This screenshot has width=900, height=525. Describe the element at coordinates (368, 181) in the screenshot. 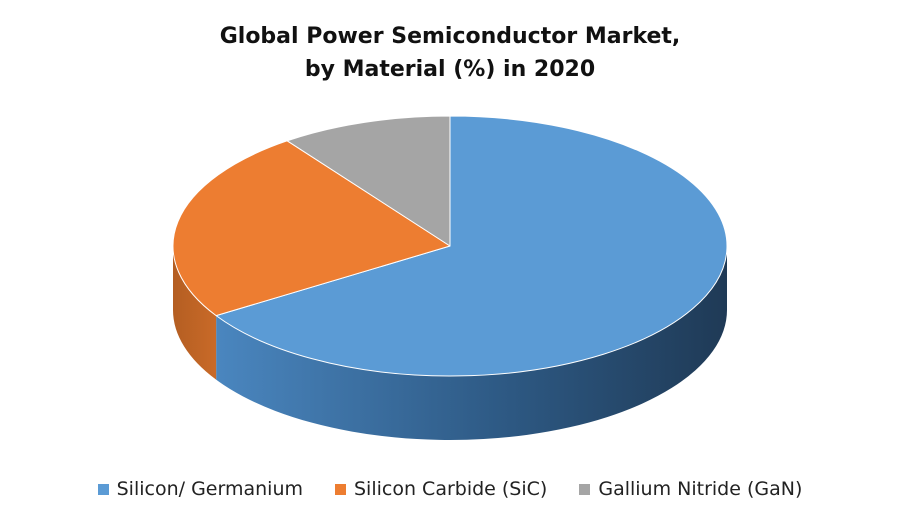

I see `pie-slice-gallium-nitride-gan` at that location.